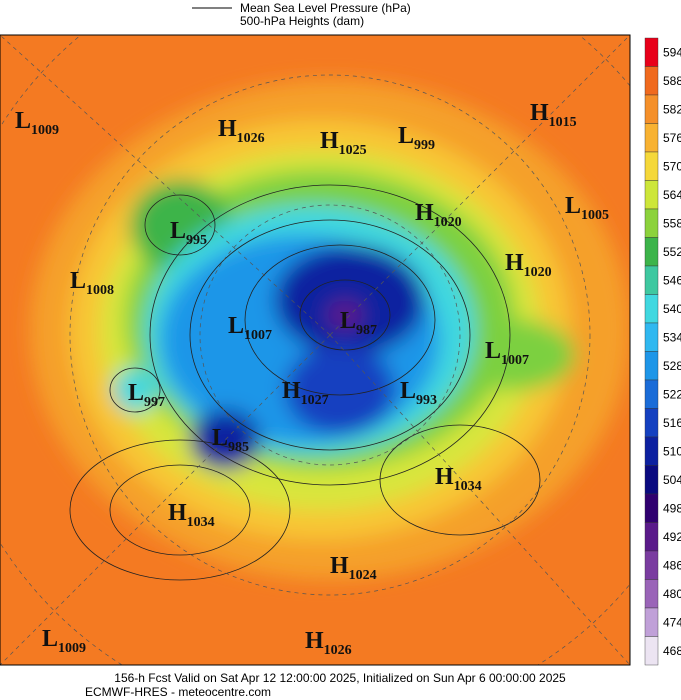 The image size is (681, 700). What do you see at coordinates (424, 145) in the screenshot?
I see `center-value: 999` at bounding box center [424, 145].